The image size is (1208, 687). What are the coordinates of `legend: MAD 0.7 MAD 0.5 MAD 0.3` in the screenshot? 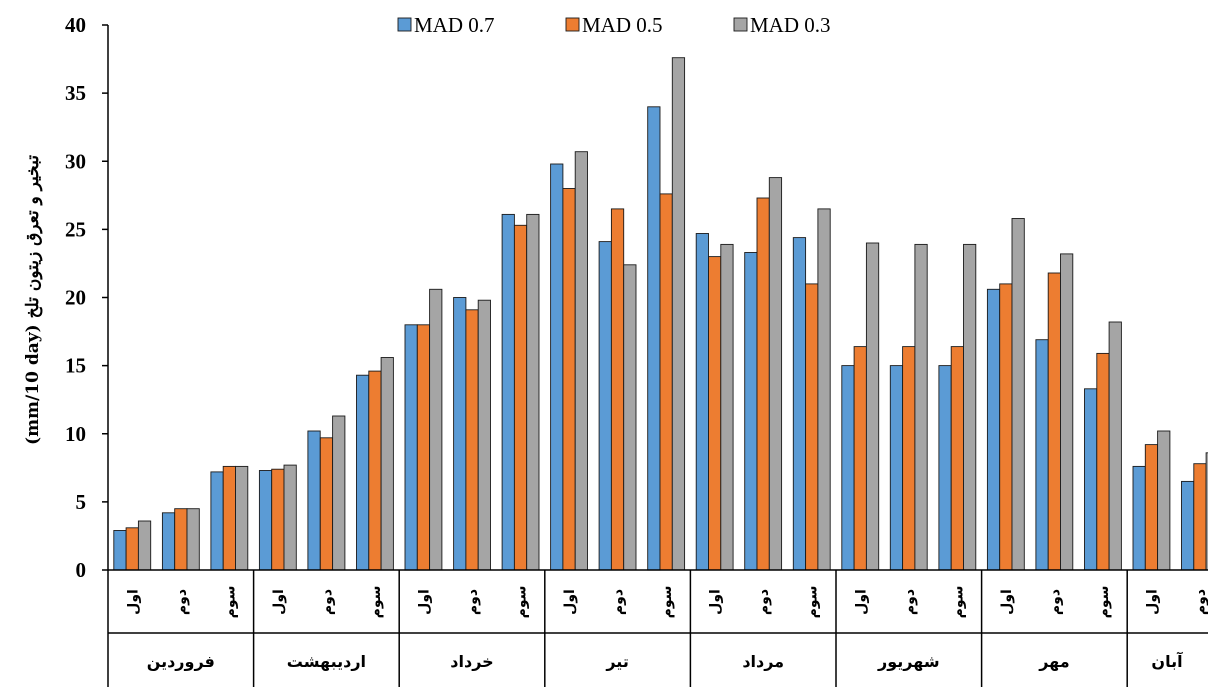 It's located at (614, 25).